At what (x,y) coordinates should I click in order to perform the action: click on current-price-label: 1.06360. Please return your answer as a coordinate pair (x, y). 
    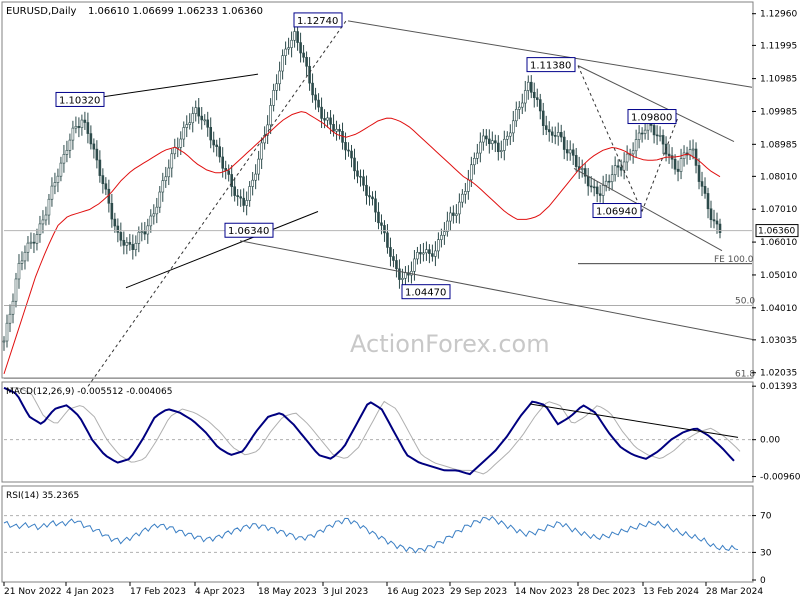
    Looking at the image, I should click on (776, 232).